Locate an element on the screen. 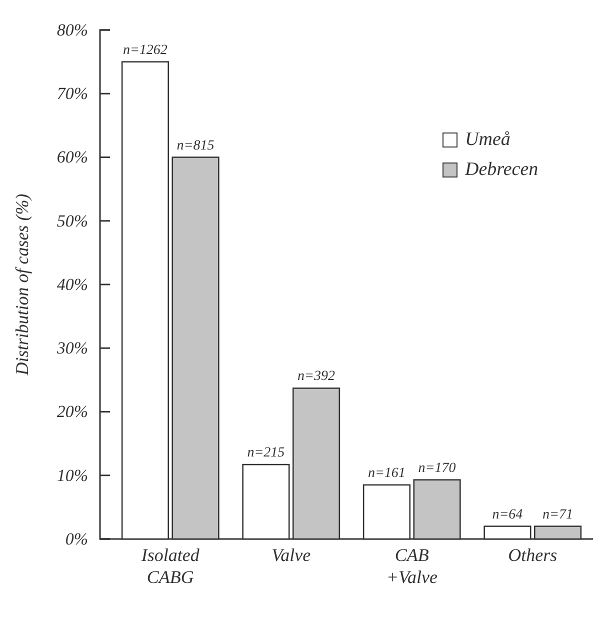 The width and height of the screenshot is (613, 619). legend-label: Umeå is located at coordinates (487, 139).